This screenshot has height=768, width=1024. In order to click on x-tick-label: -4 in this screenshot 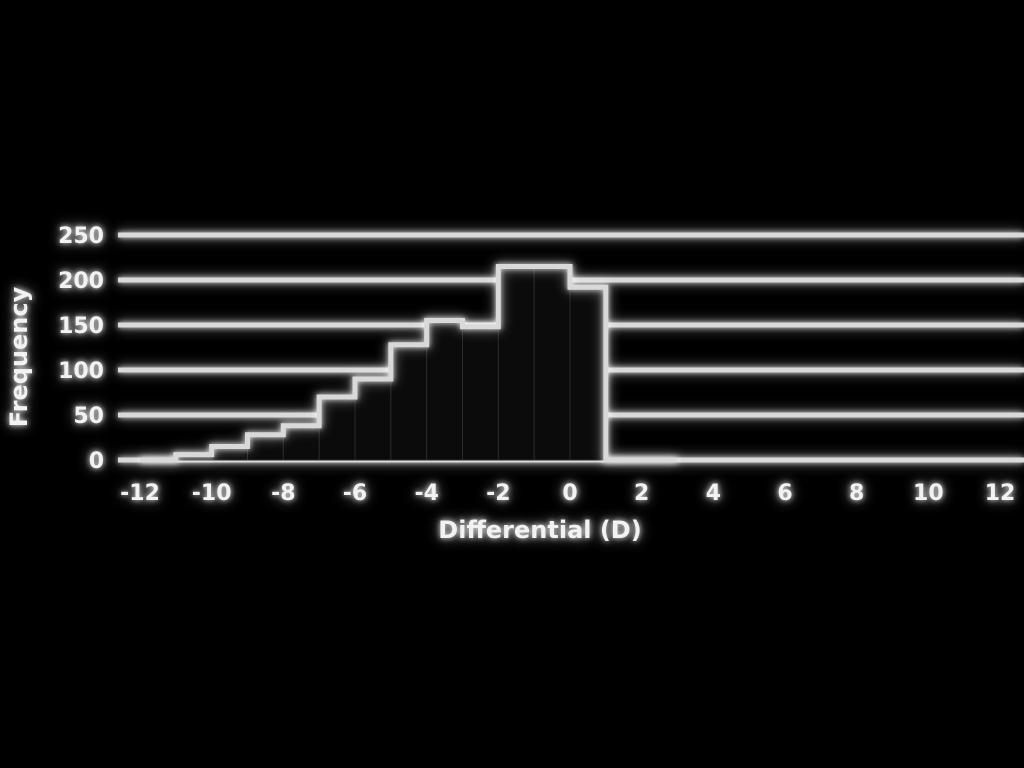, I will do `click(426, 493)`.